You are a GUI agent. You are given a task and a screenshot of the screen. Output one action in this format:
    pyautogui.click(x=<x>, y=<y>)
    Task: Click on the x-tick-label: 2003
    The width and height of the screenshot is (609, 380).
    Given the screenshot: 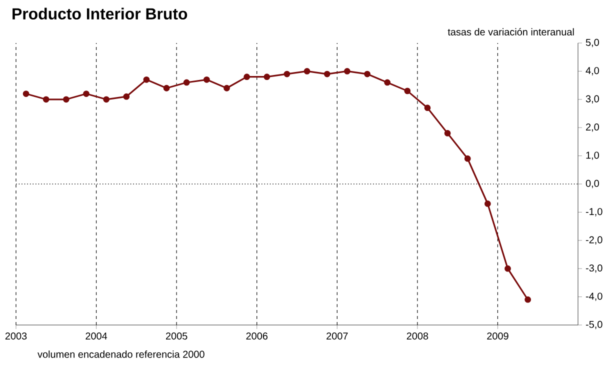 What is the action you would take?
    pyautogui.click(x=16, y=336)
    